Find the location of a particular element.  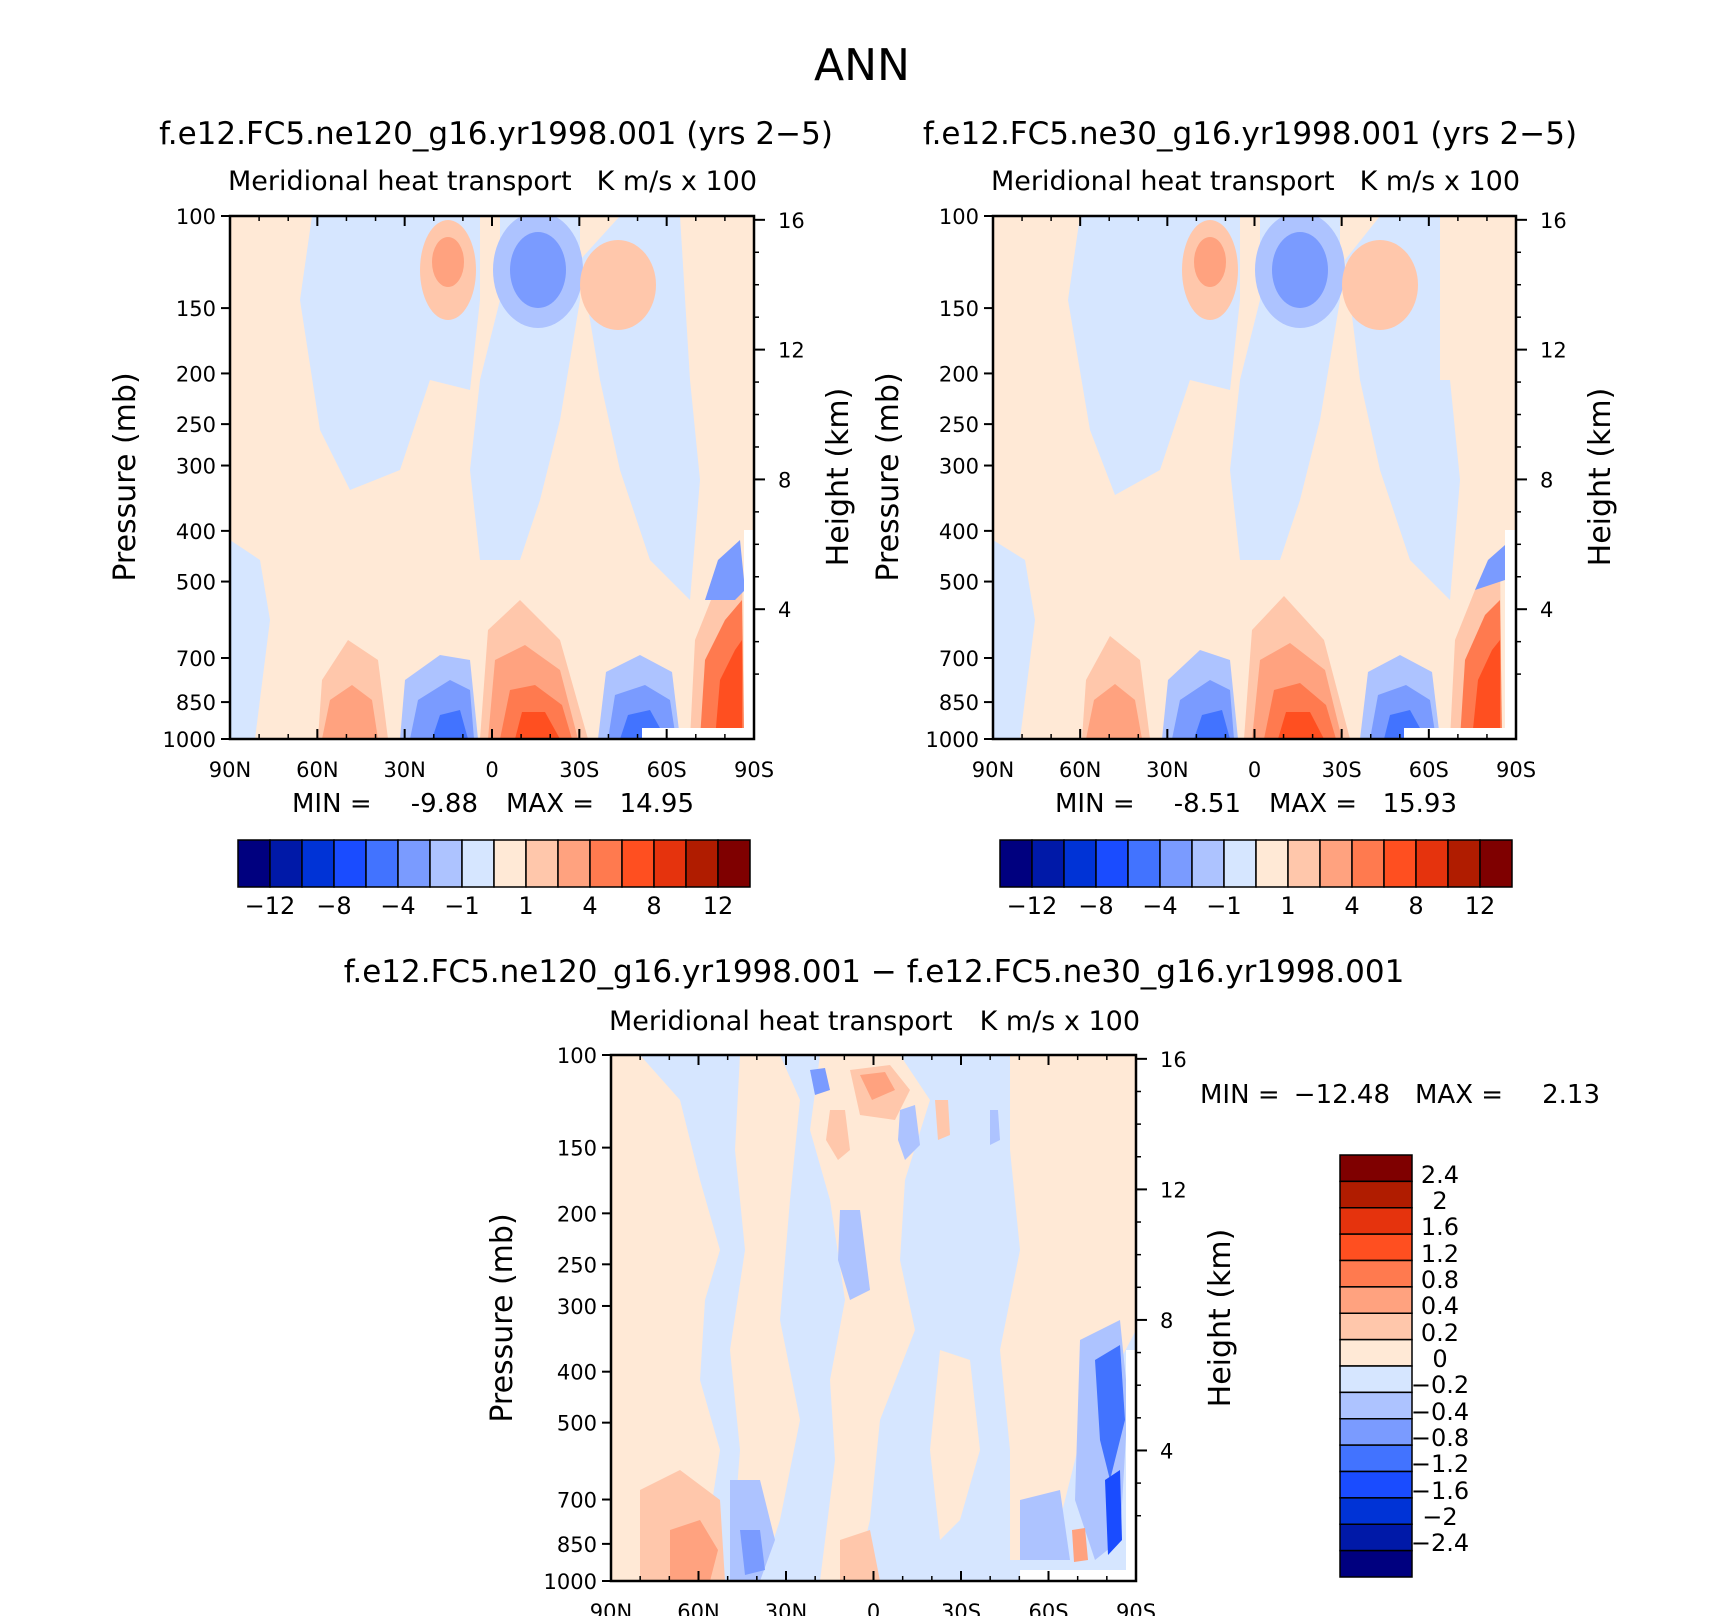

colorbar-label: −1.2 is located at coordinates (1440, 1464).